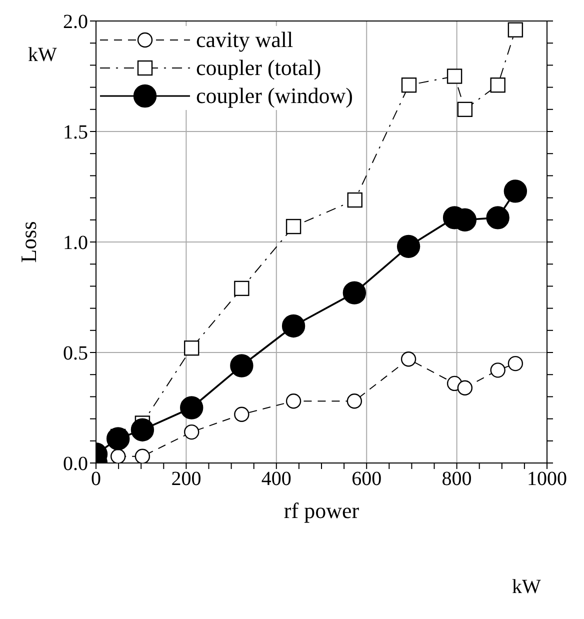 Image resolution: width=584 pixels, height=619 pixels. What do you see at coordinates (75, 243) in the screenshot?
I see `y-tick-label: 1.0` at bounding box center [75, 243].